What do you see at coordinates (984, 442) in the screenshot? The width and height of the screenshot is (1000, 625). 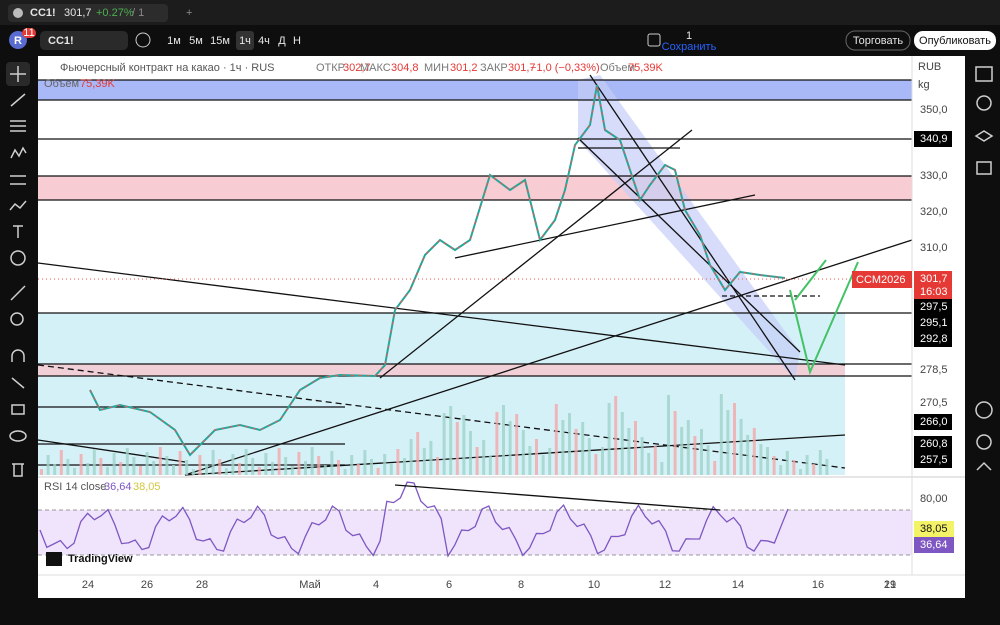 I see `streams-icon` at bounding box center [984, 442].